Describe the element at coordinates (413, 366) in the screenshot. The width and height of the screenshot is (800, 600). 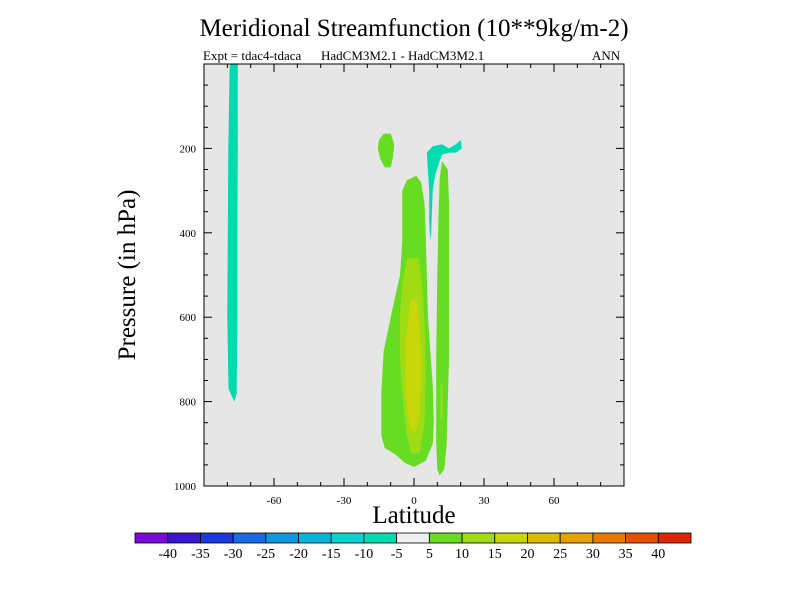
I see `pos-core` at that location.